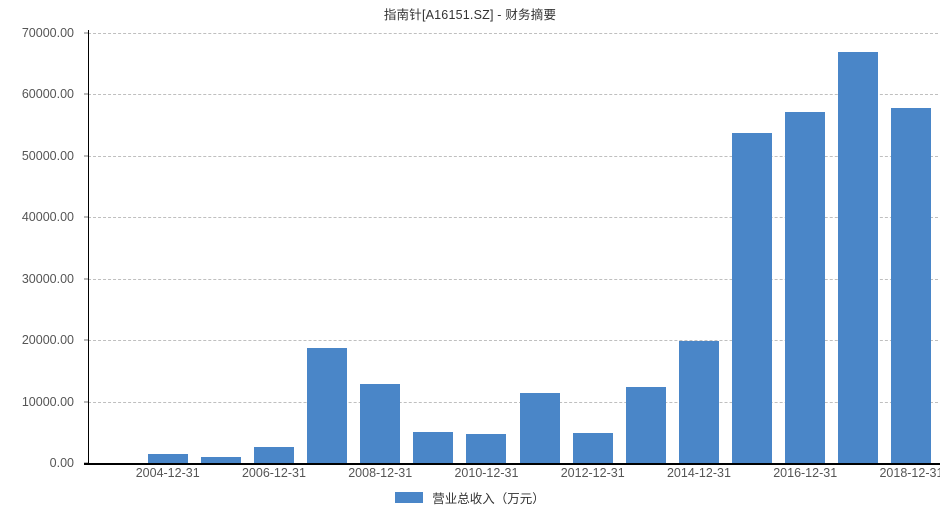 The width and height of the screenshot is (940, 508). I want to click on y-axis-tick-label: 0.00, so click(61, 463).